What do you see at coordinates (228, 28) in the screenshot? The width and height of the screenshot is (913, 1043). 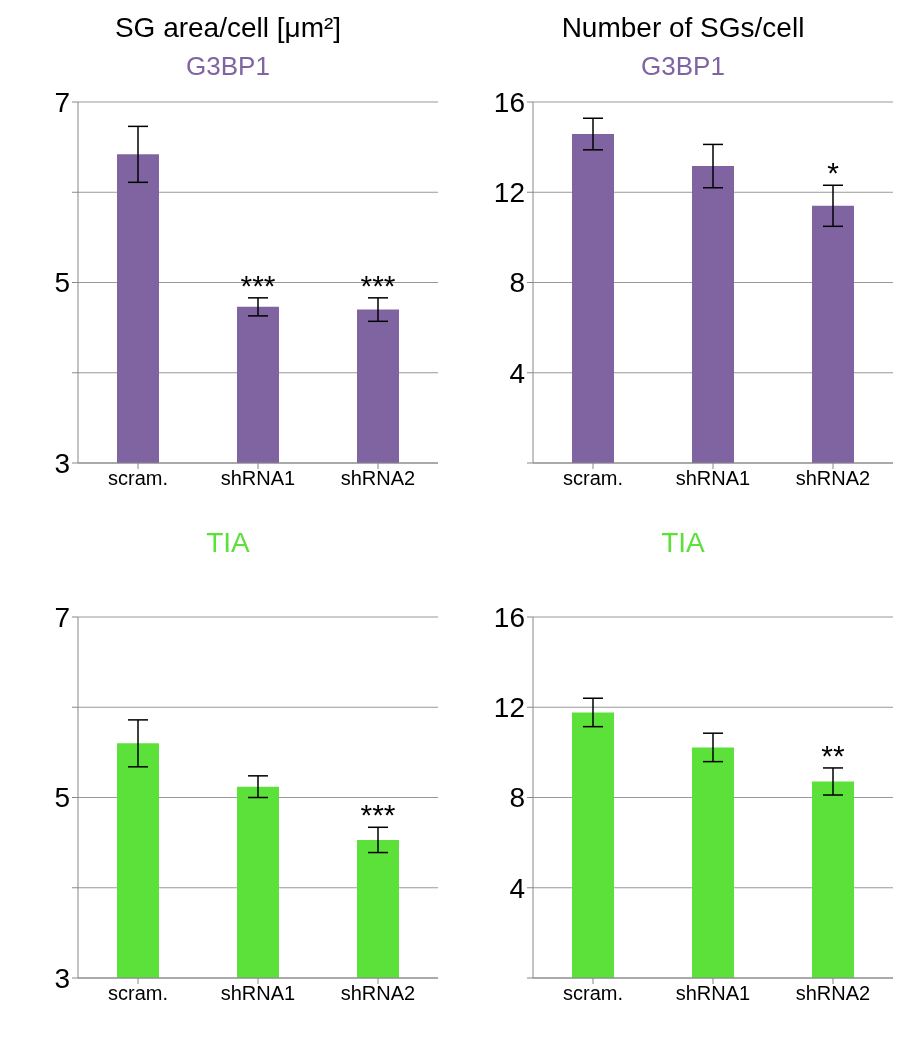 I see `chart-title: SG area/cell [μm²]` at bounding box center [228, 28].